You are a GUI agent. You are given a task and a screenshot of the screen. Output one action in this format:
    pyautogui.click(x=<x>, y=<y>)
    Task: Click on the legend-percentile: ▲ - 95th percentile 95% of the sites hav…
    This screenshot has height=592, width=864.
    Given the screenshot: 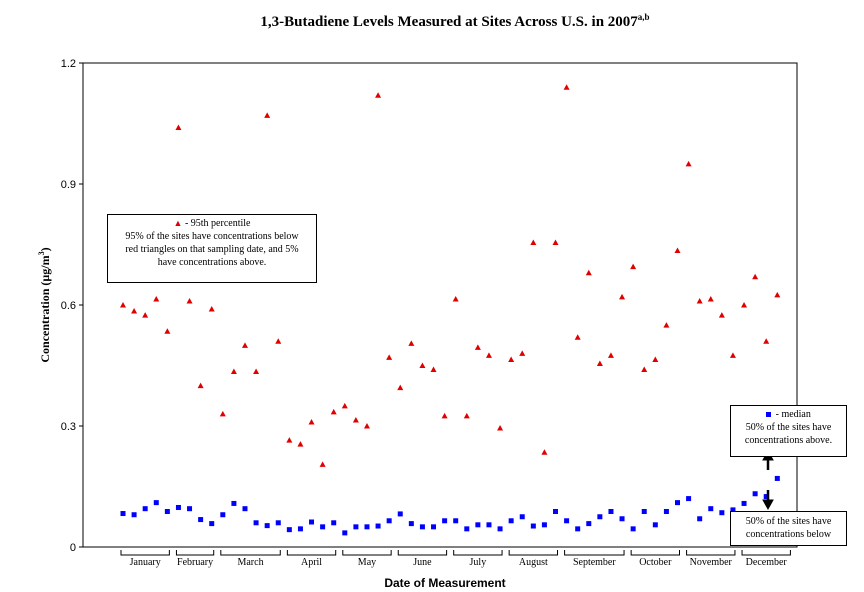 What is the action you would take?
    pyautogui.click(x=212, y=248)
    